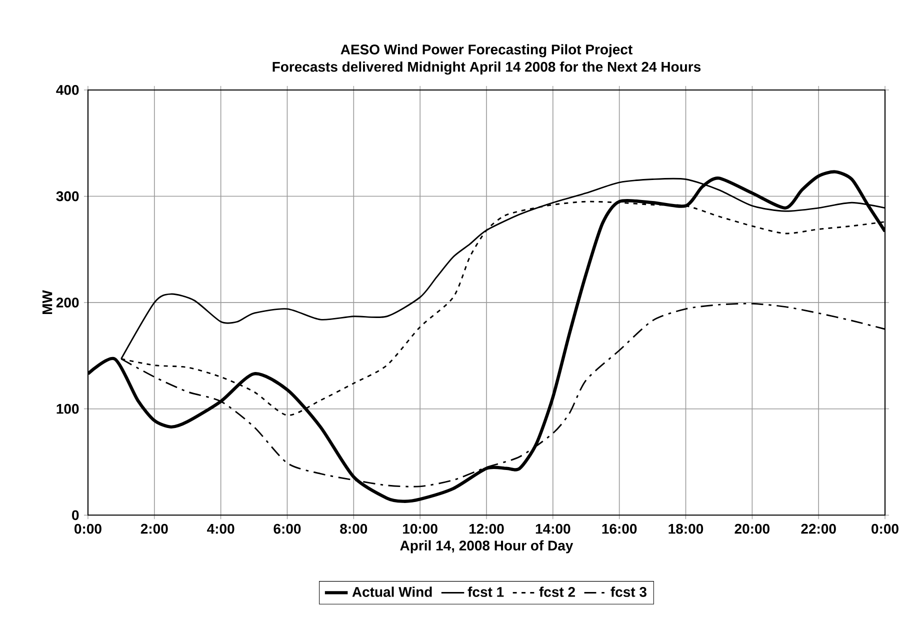  Describe the element at coordinates (47, 302) in the screenshot. I see `y-axis-title: MW` at that location.